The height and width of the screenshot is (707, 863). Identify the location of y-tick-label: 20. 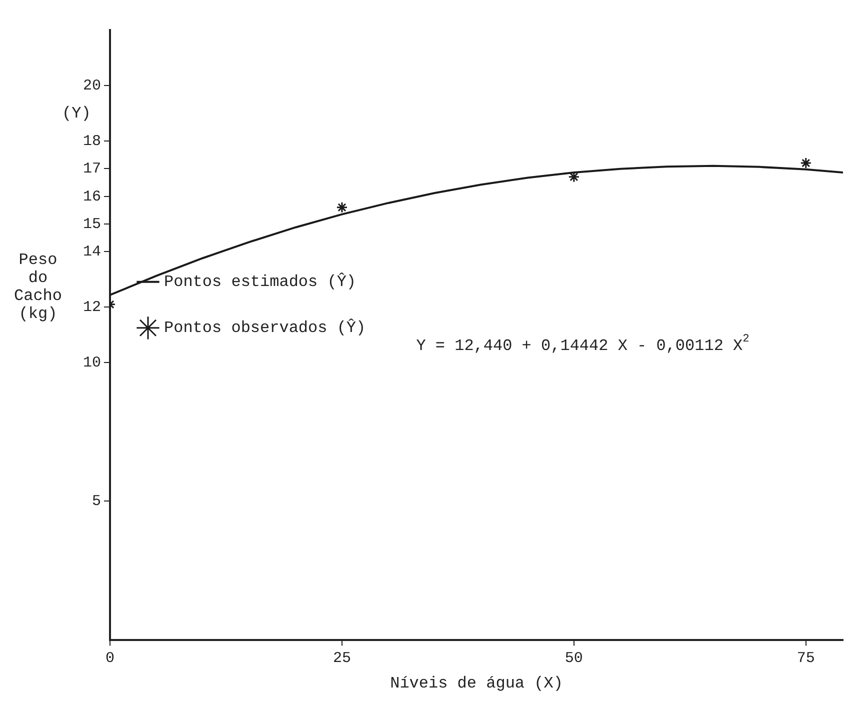
(92, 85).